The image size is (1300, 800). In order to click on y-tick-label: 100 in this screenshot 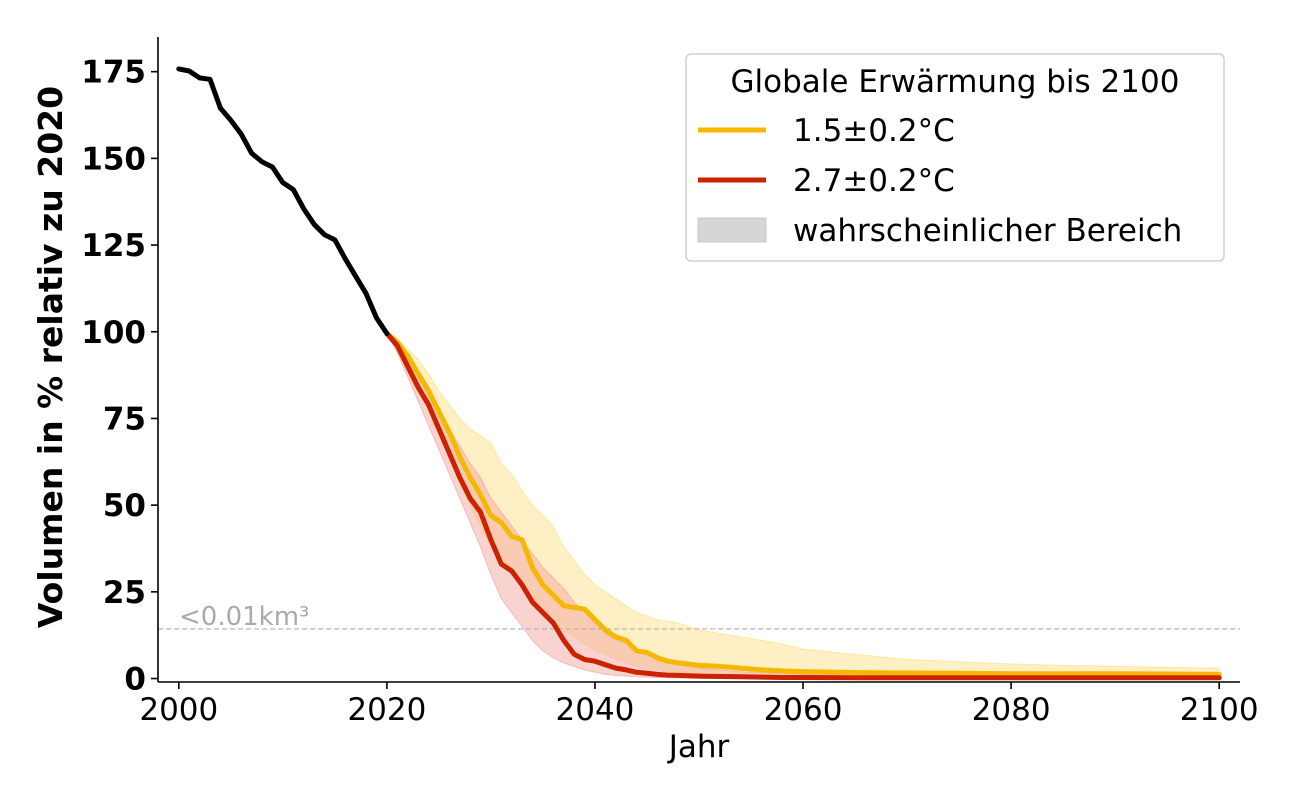, I will do `click(113, 333)`.